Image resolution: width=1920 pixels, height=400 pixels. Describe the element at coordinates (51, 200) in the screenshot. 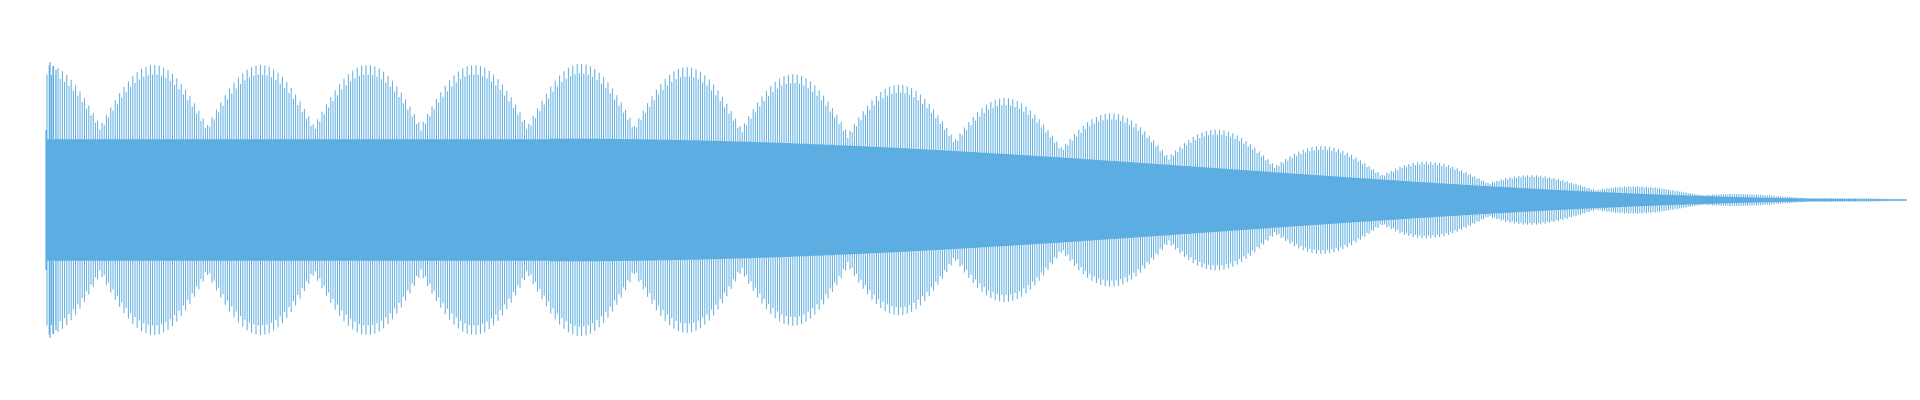

I see `waveform-attack` at that location.